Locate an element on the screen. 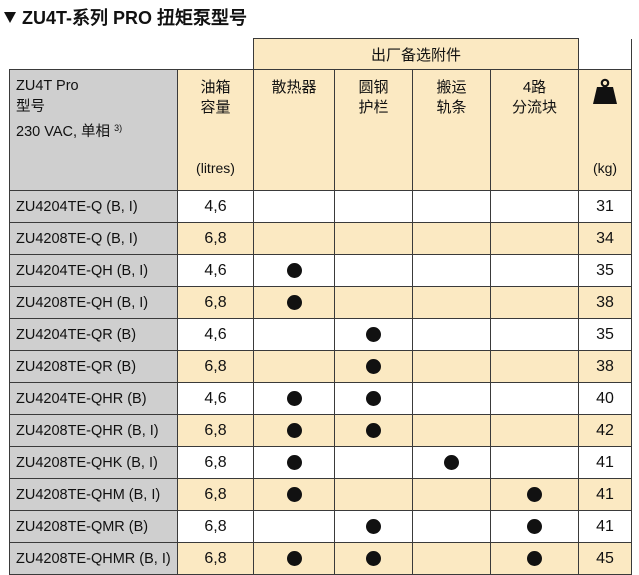 This screenshot has height=575, width=639. oil-unit: (litres) is located at coordinates (215, 168).